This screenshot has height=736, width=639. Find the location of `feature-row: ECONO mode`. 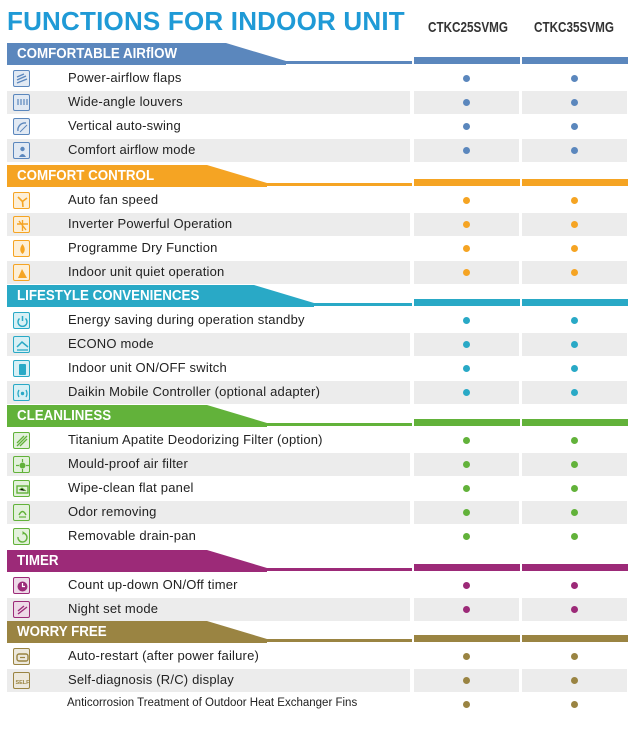

feature-row: ECONO mode is located at coordinates (319, 344).